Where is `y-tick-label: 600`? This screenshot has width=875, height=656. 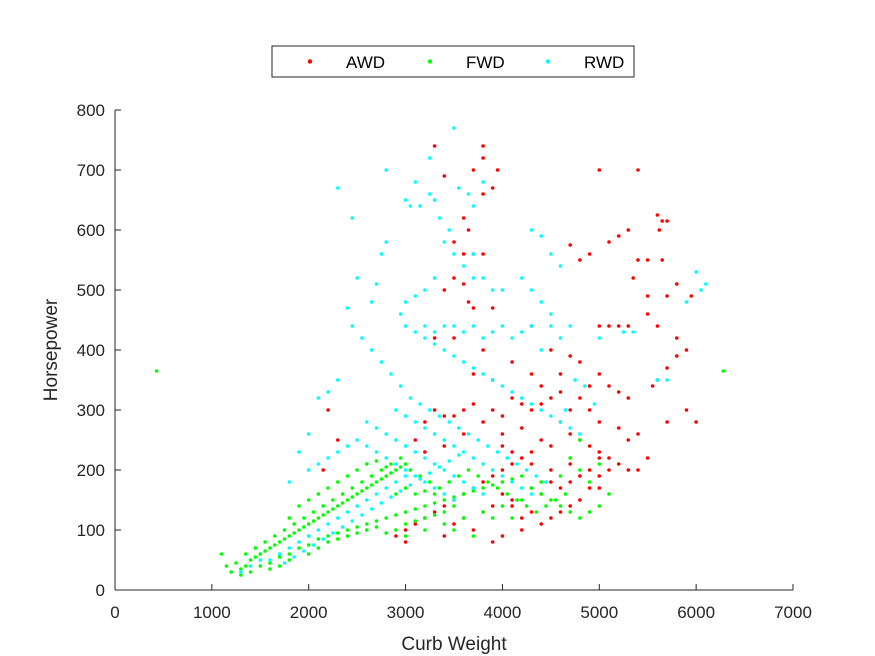
y-tick-label: 600 is located at coordinates (91, 230).